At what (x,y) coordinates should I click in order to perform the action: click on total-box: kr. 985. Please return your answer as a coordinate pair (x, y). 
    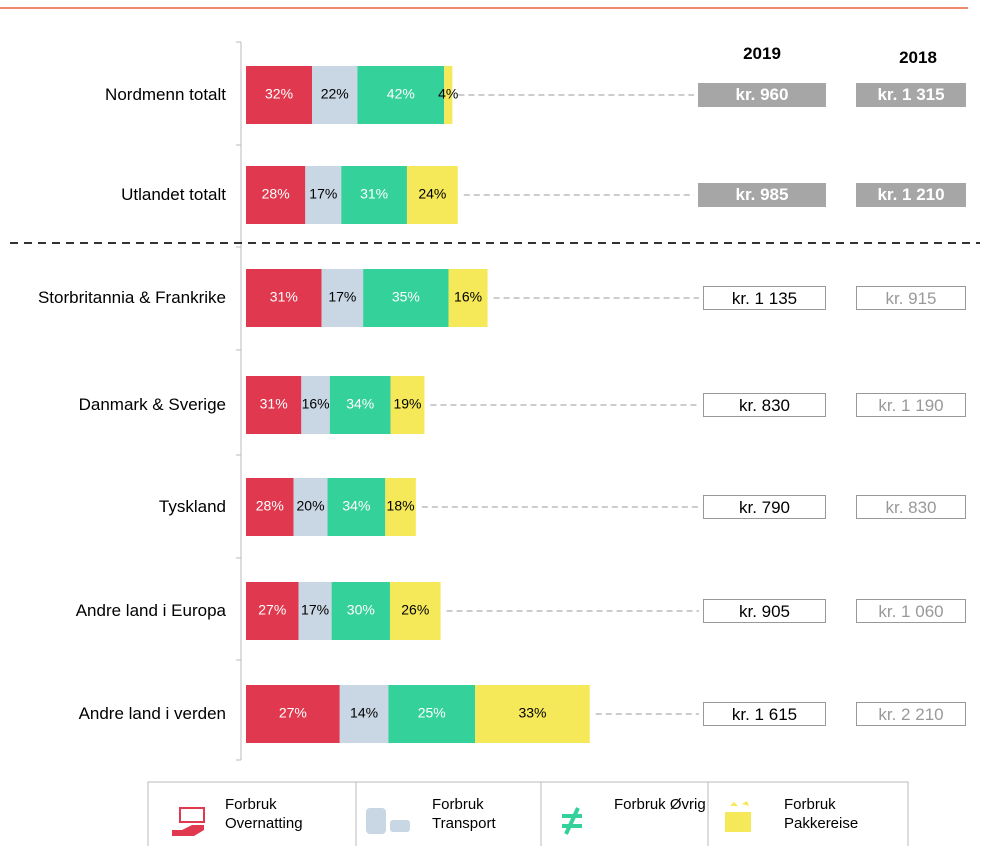
    Looking at the image, I should click on (762, 195).